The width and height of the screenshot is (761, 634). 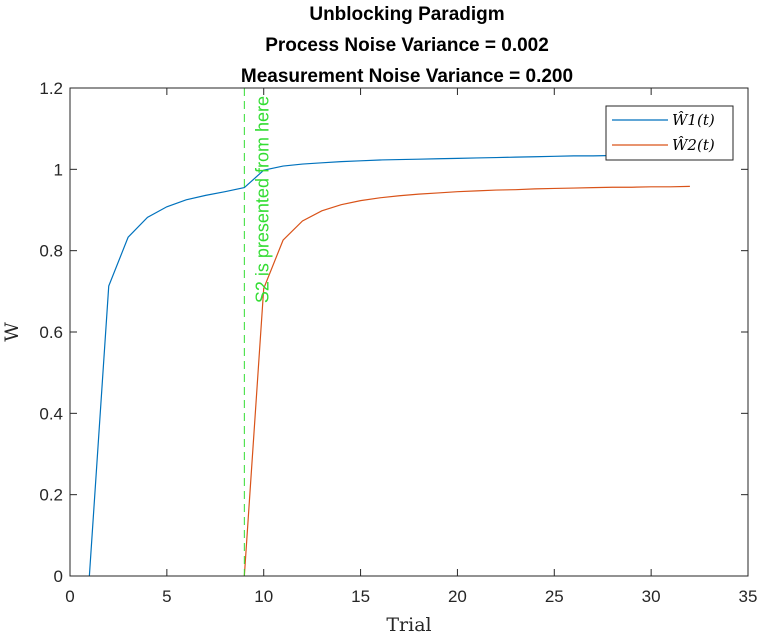 What do you see at coordinates (407, 76) in the screenshot?
I see `chart-title-line: Measurement Noise Variance = 0.200` at bounding box center [407, 76].